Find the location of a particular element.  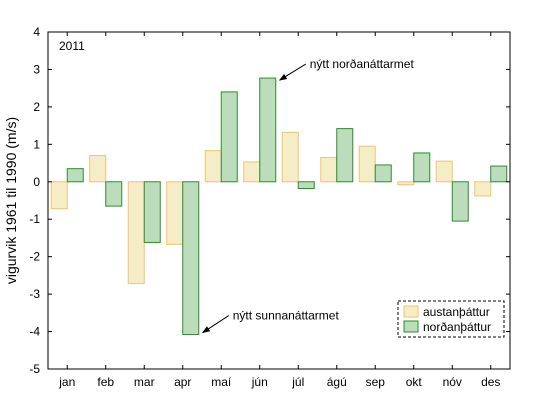

y-tick-label: 2 is located at coordinates (36, 107).